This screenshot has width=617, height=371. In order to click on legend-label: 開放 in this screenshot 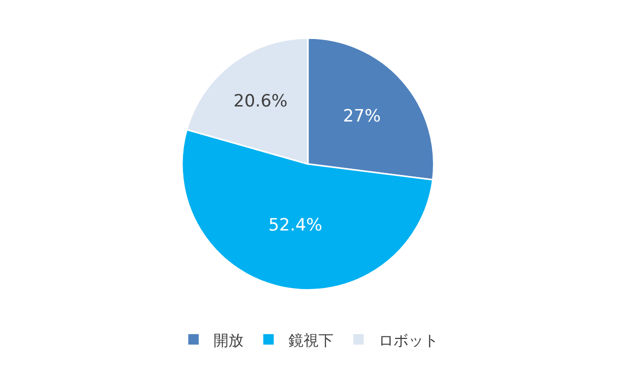, I will do `click(229, 340)`.